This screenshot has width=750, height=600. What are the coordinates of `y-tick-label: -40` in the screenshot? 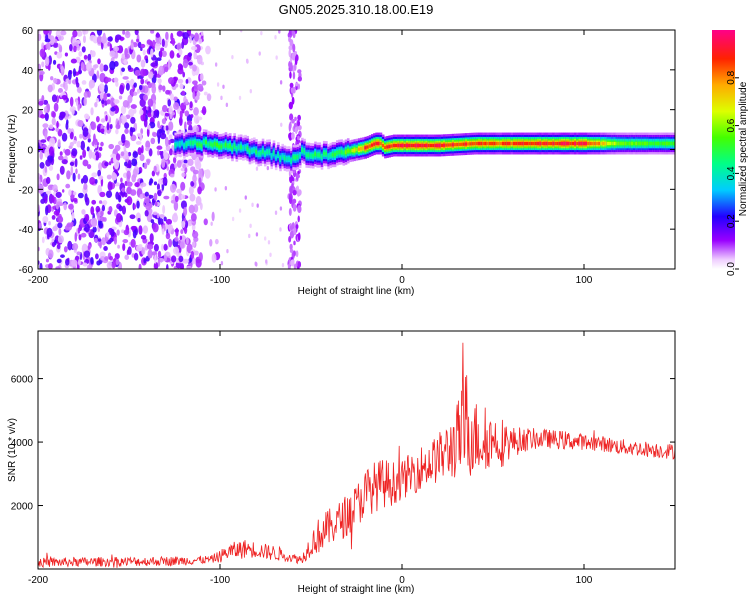 It's located at (26, 230).